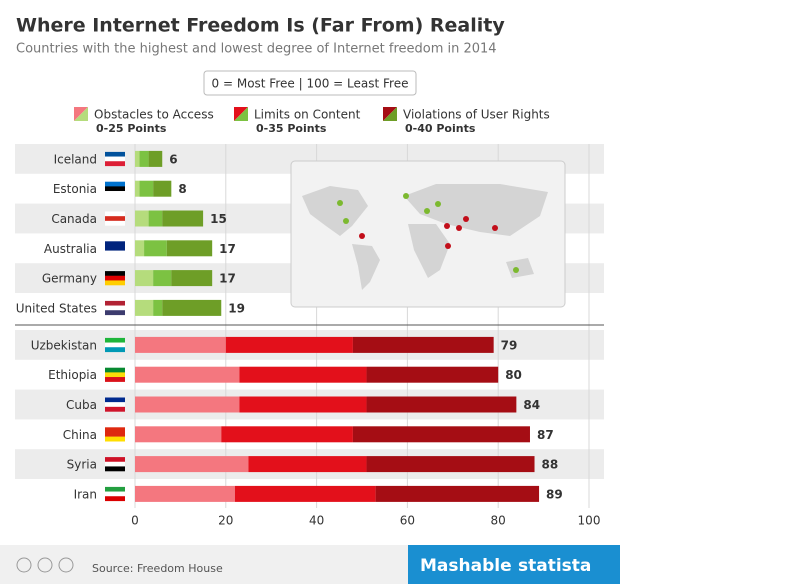 Image resolution: width=804 pixels, height=588 pixels. Describe the element at coordinates (554, 566) in the screenshot. I see `publisher: statista` at that location.